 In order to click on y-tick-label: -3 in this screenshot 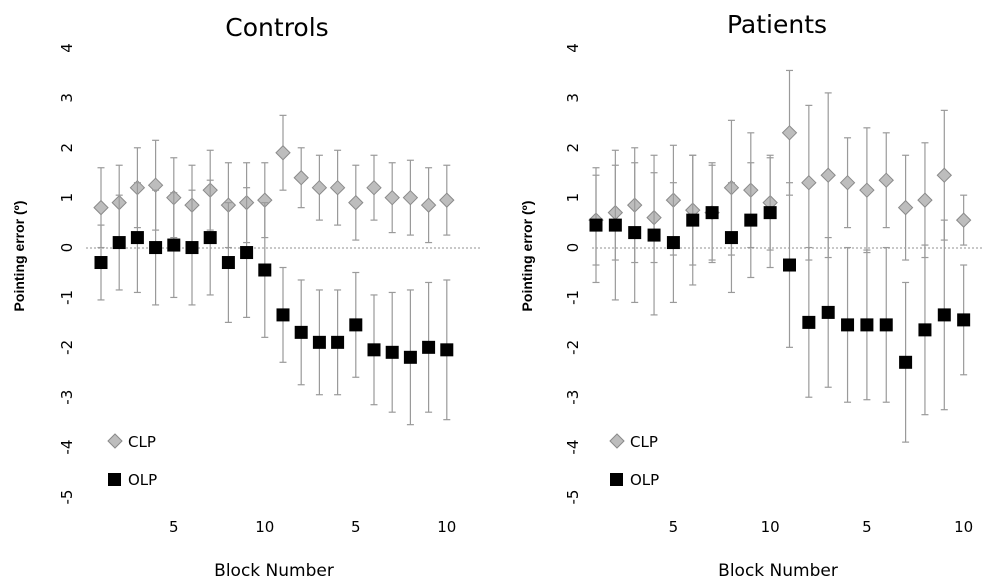, I will do `click(67, 397)`.